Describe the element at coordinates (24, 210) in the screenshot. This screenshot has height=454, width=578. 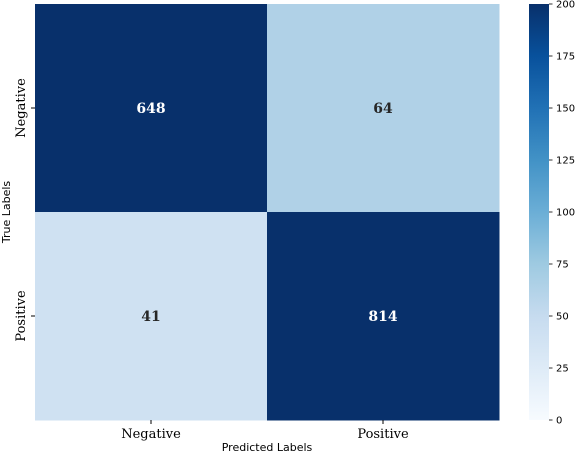
I see `y-axis: Negative Positive` at that location.